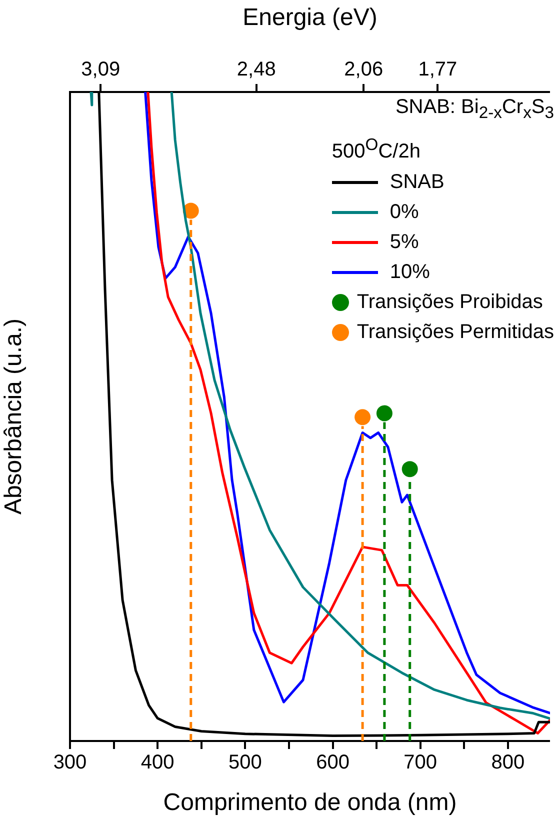  What do you see at coordinates (438, 69) in the screenshot?
I see `x2-tick-label: 1,77` at bounding box center [438, 69].